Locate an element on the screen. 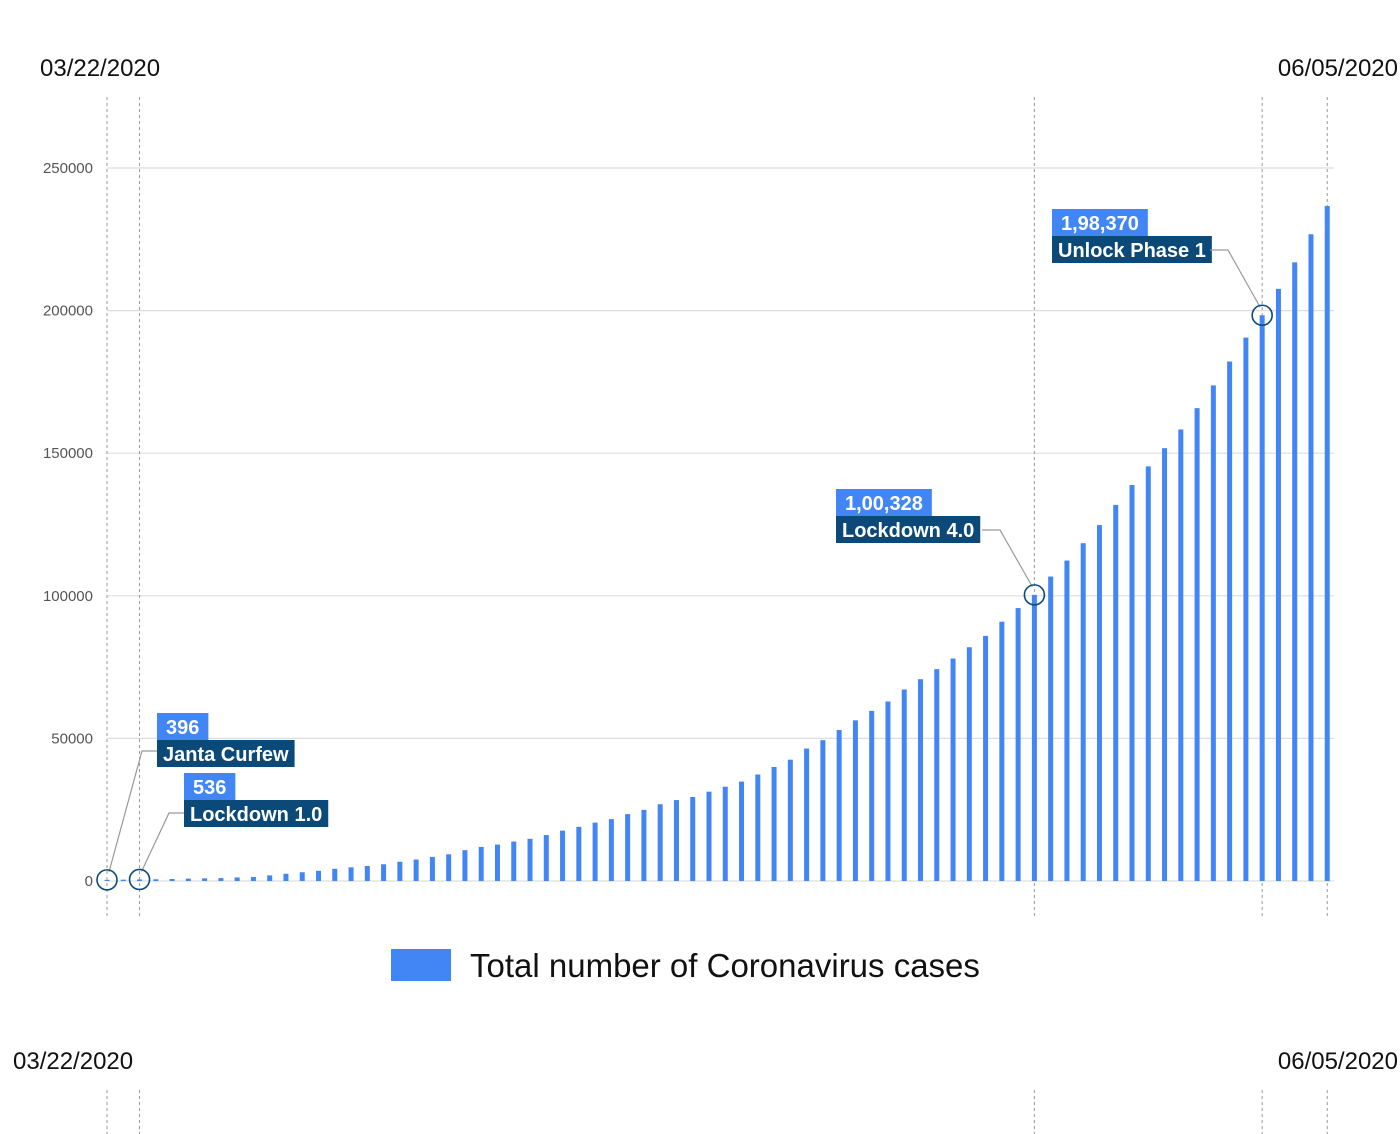 The width and height of the screenshot is (1400, 1134). annotation-name: Lockdown 1.0 is located at coordinates (256, 815).